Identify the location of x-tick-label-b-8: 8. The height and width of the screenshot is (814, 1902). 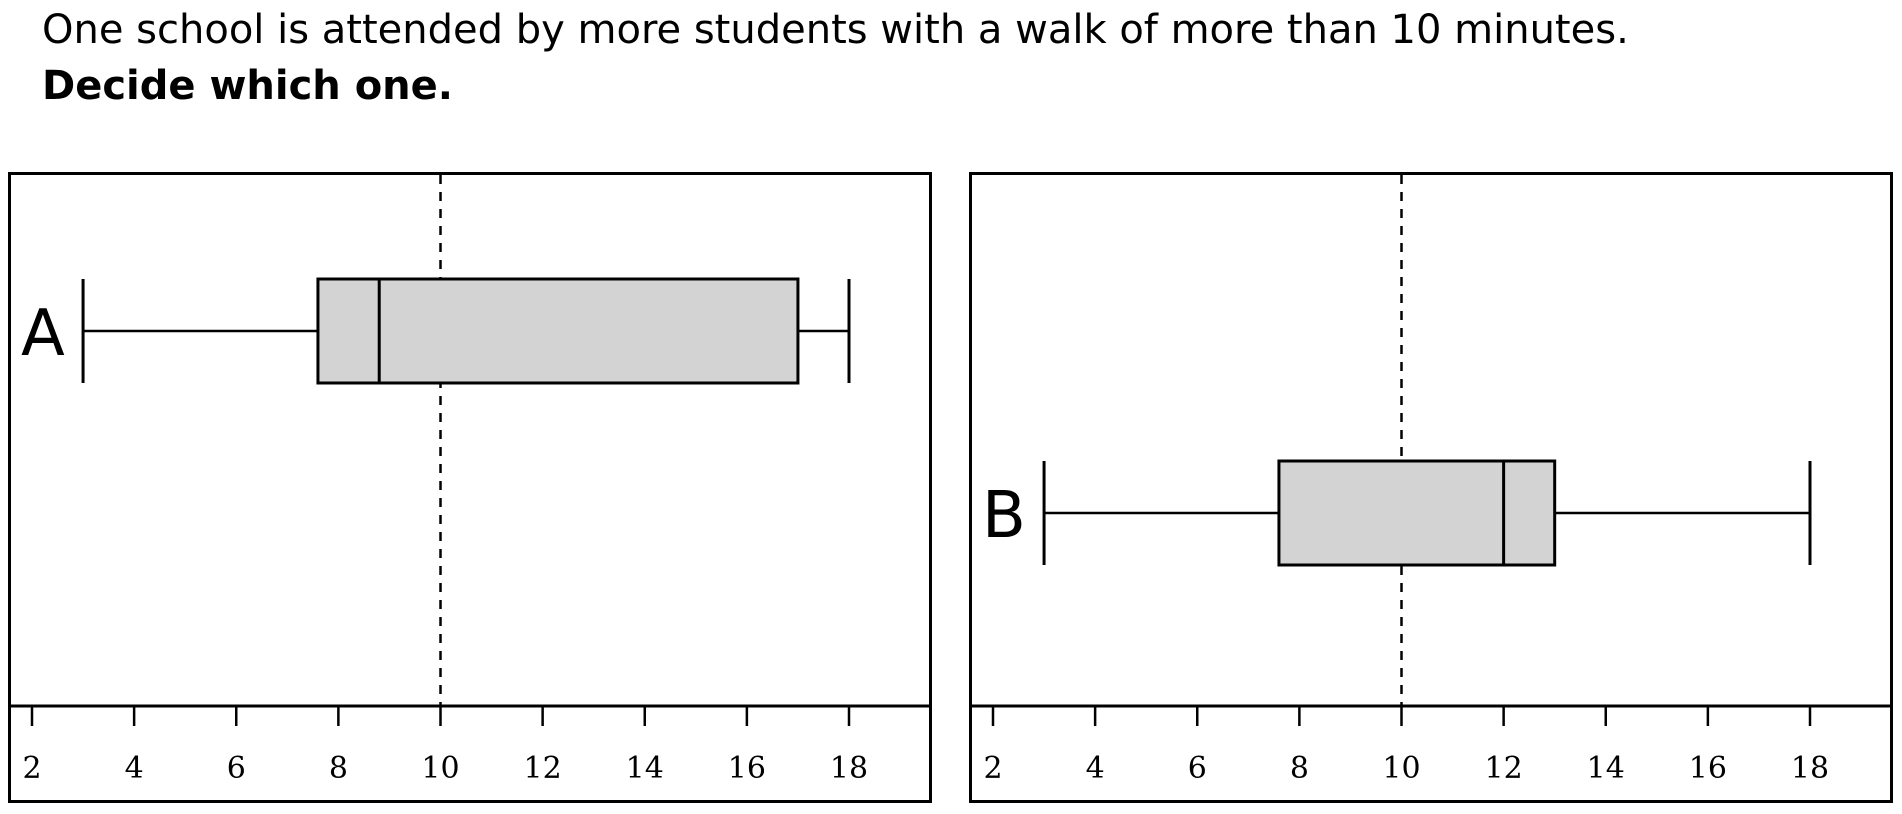
(1299, 768).